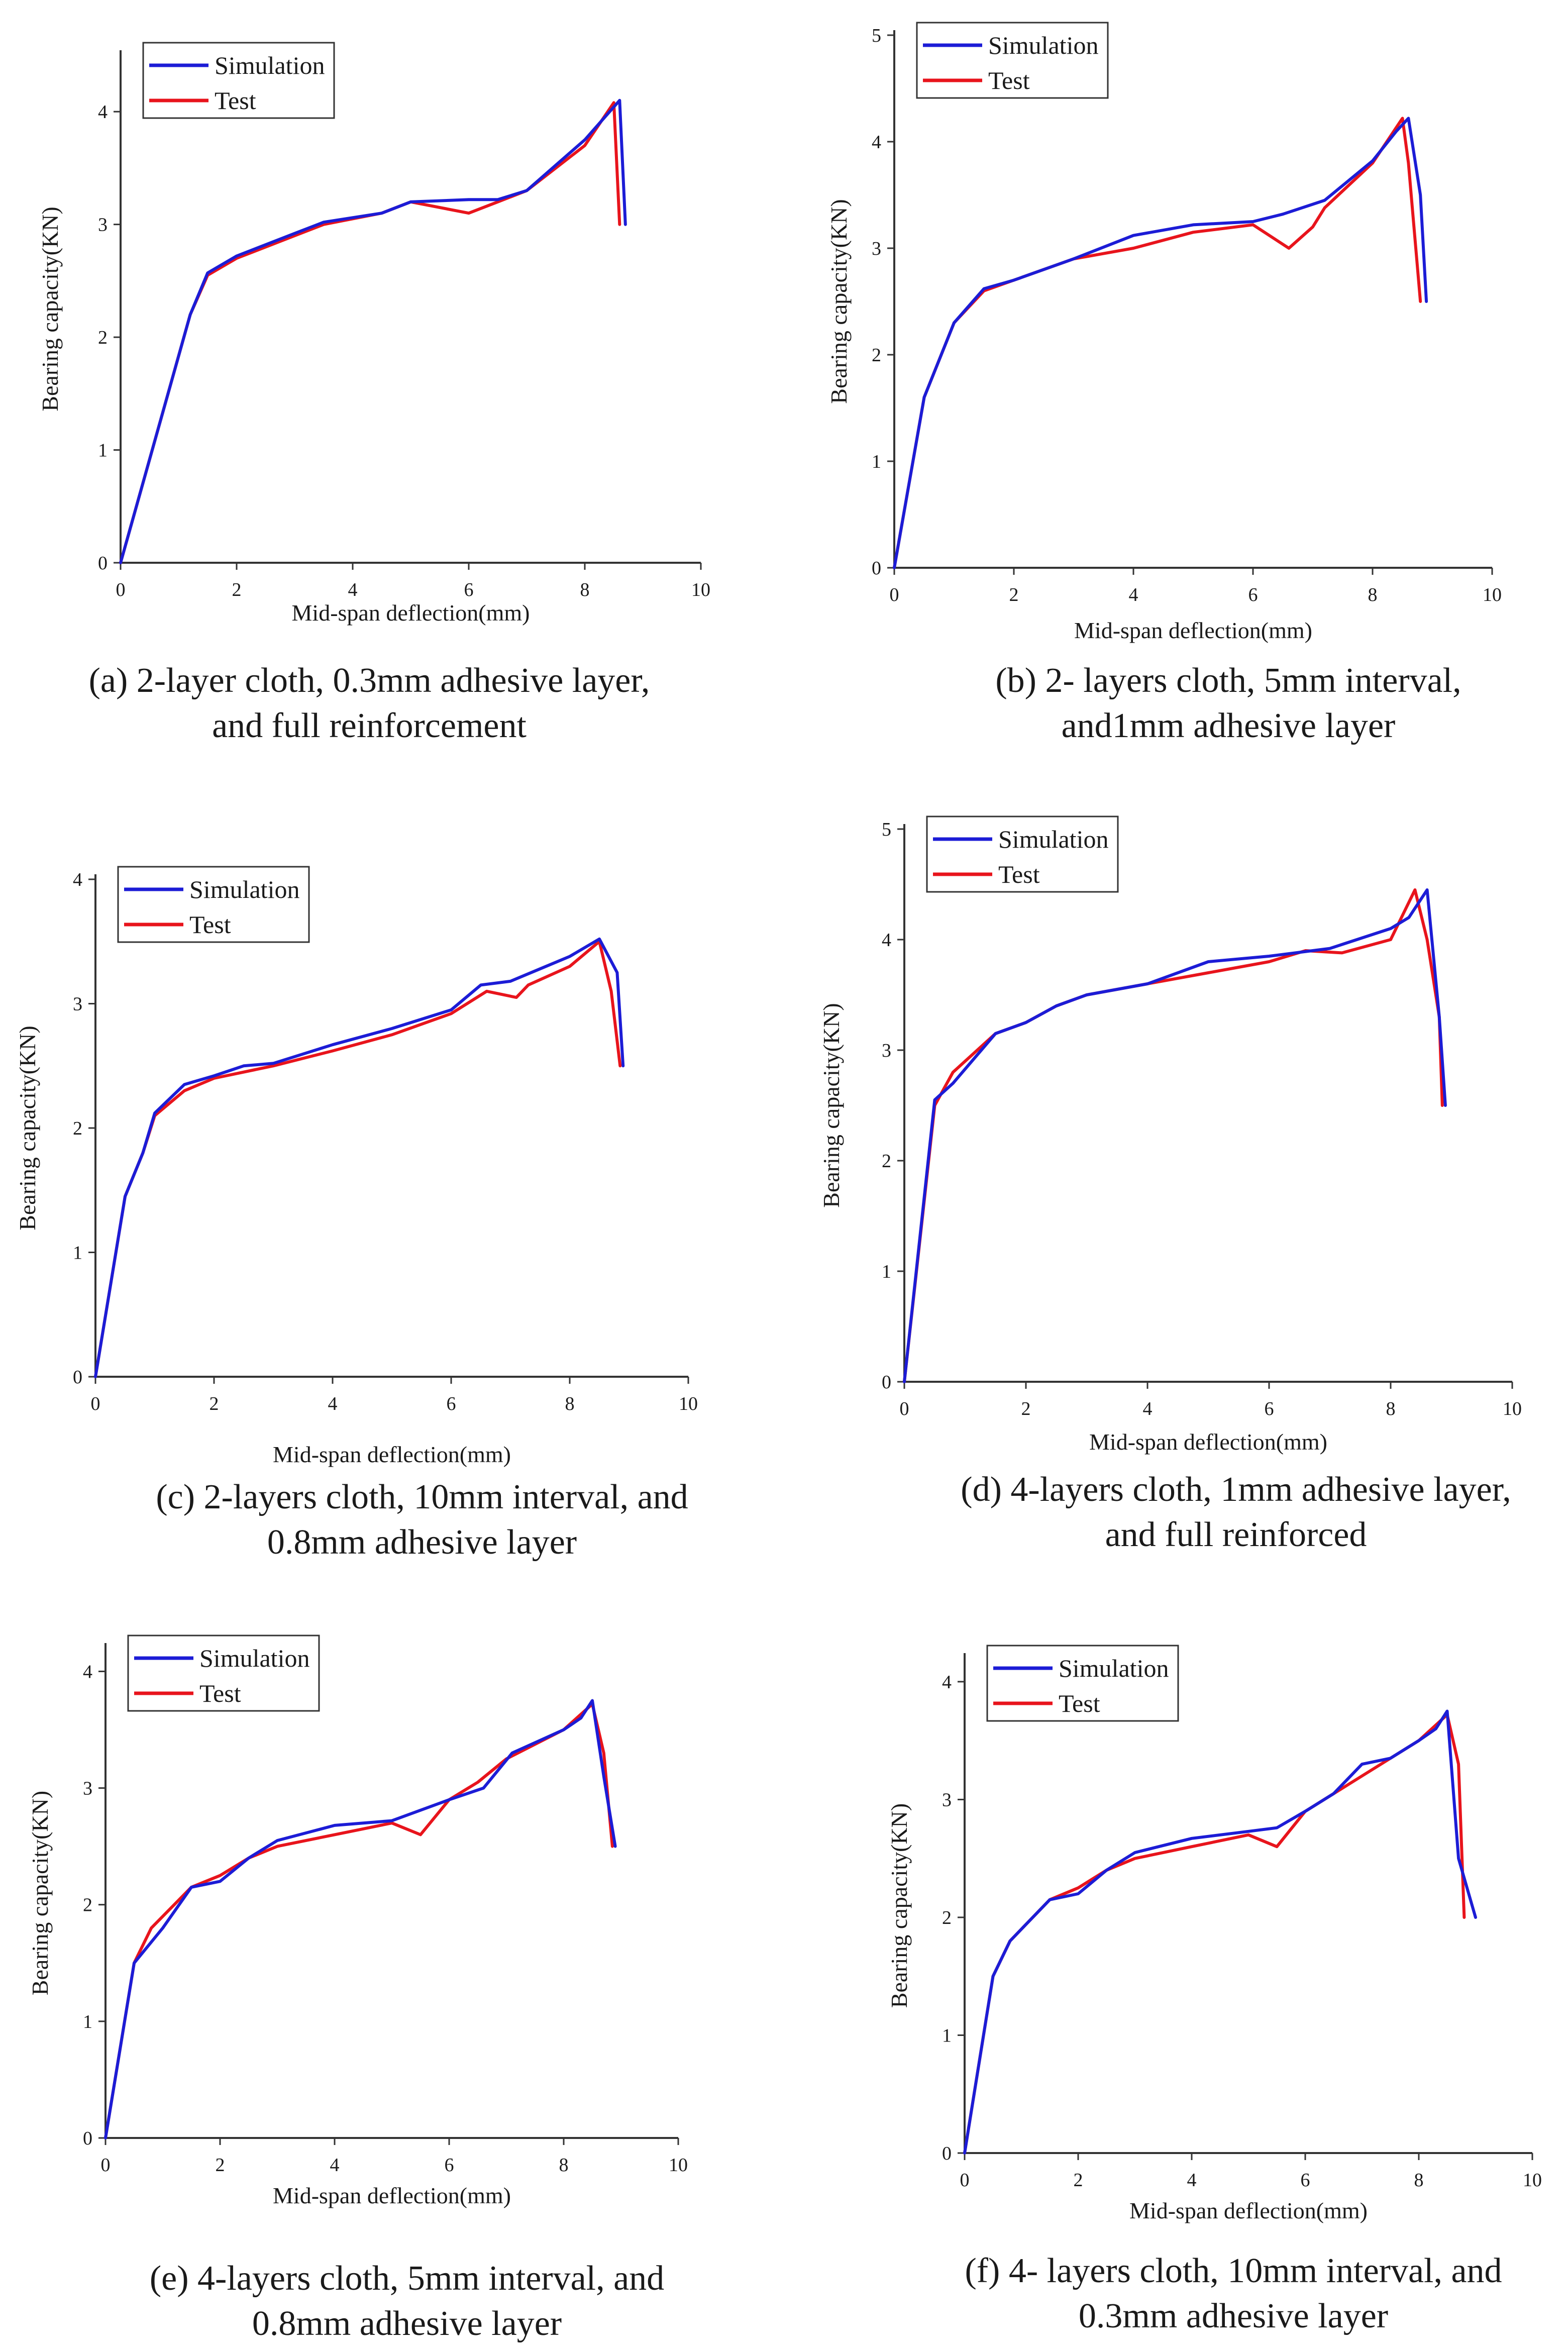 This screenshot has width=1568, height=2348. Describe the element at coordinates (947, 2036) in the screenshot. I see `y-tick-label-f: 1` at that location.